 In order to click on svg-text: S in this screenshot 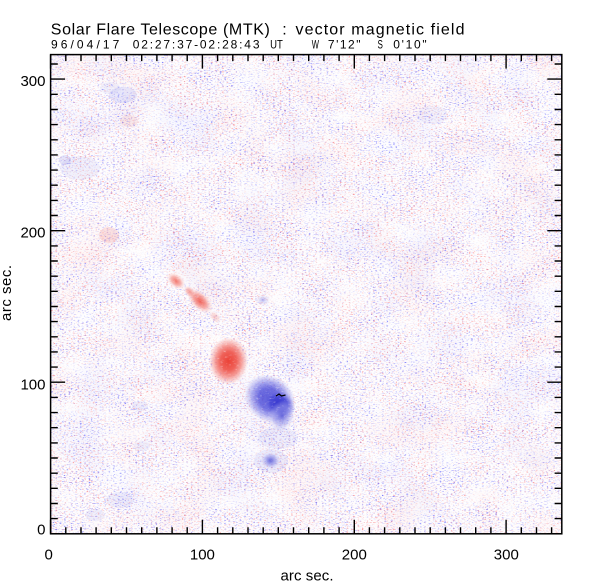, I will do `click(380, 45)`.